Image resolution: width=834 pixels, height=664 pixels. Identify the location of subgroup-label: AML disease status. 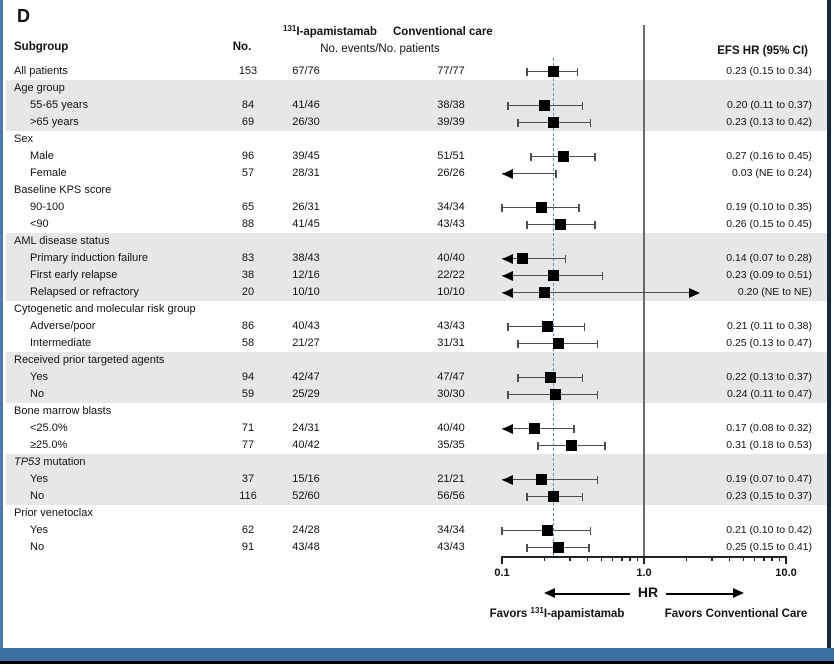
(62, 241).